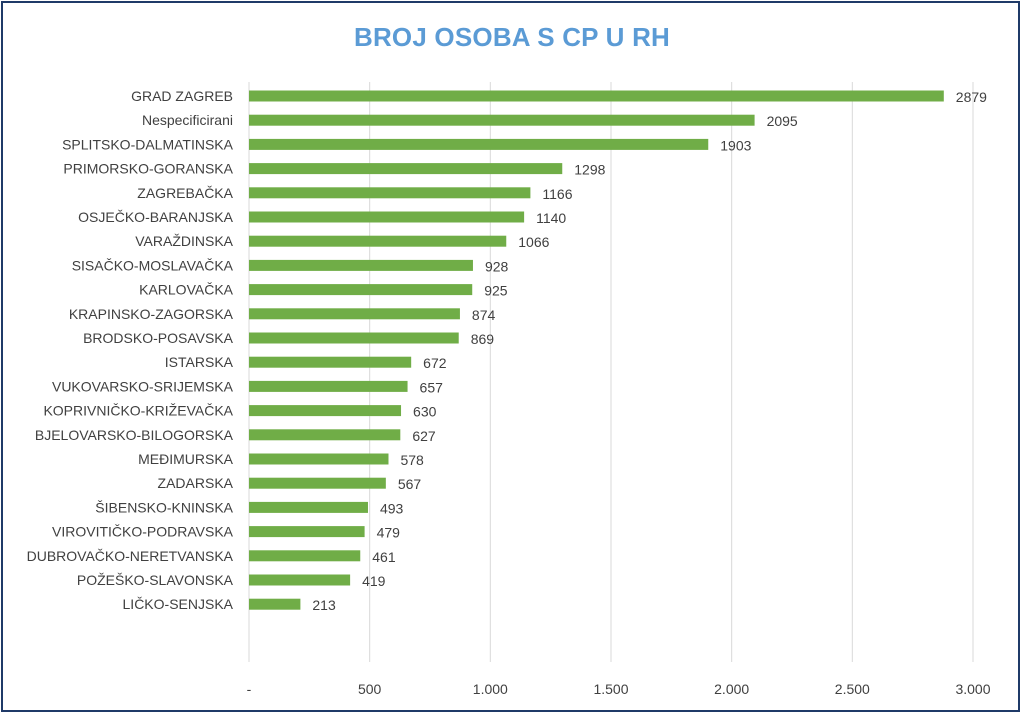  I want to click on category-label: BRODSKO-POSAVSKA, so click(158, 338).